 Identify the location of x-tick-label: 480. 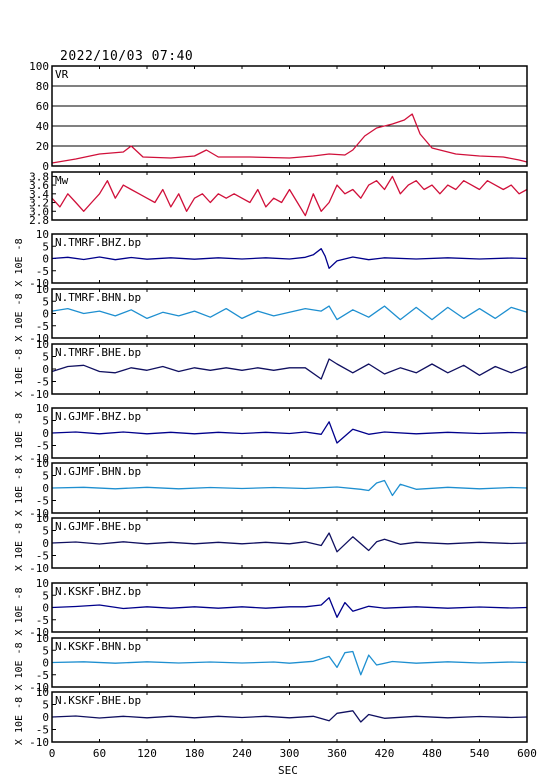
(432, 753).